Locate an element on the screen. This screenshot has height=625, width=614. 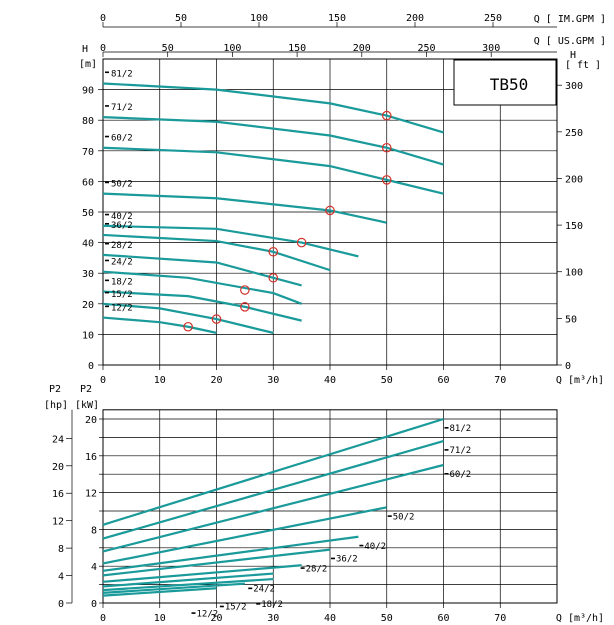
q-tick-label: 60 is located at coordinates (443, 380).